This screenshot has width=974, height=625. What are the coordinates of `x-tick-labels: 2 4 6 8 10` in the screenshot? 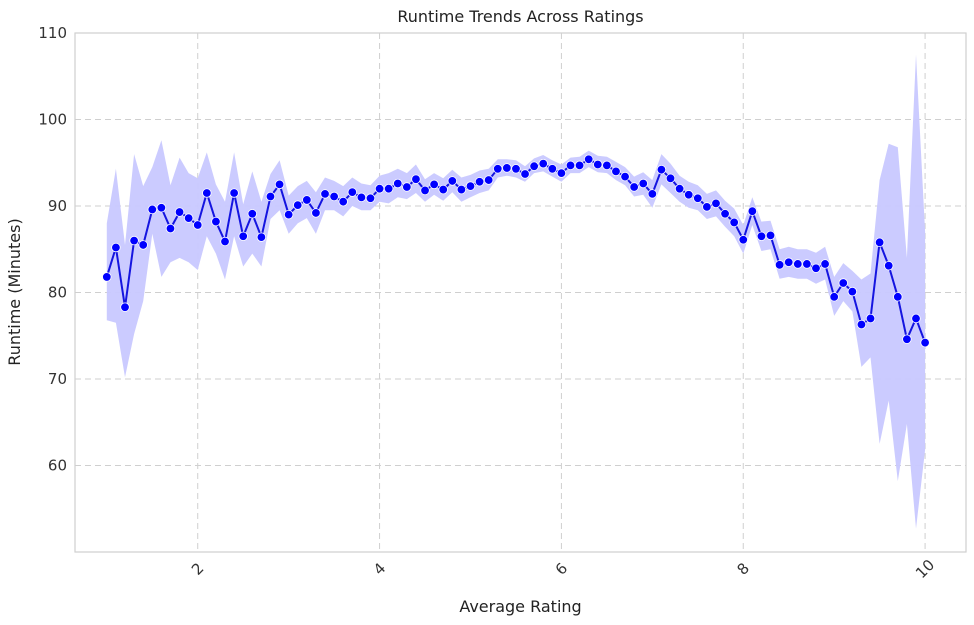 It's located at (563, 569).